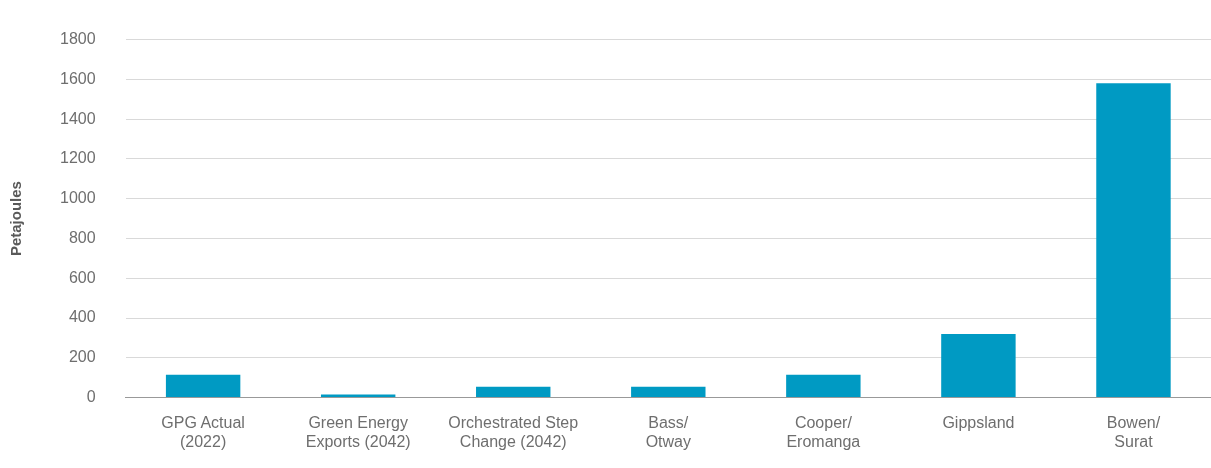 This screenshot has width=1211, height=468. Describe the element at coordinates (1133, 431) in the screenshot. I see `x-tick-label: Bowen/ Surat` at that location.